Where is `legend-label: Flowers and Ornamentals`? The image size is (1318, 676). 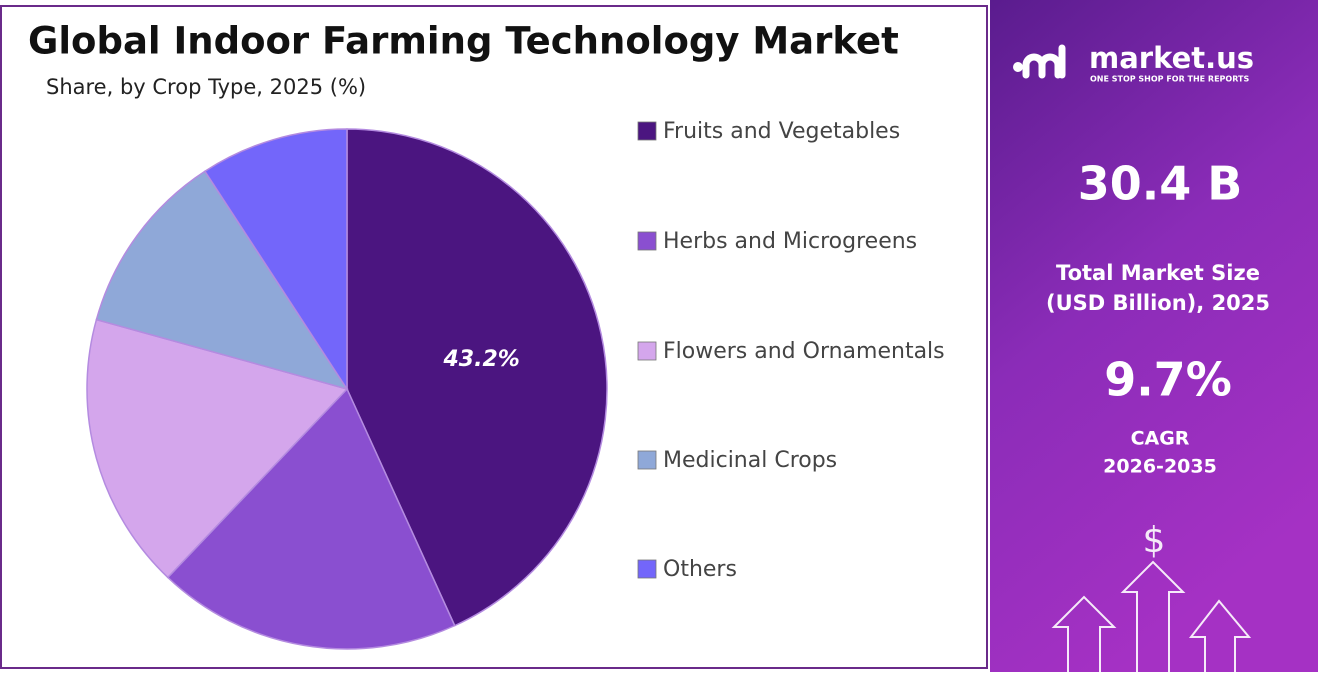
legend-label: Flowers and Ornamentals is located at coordinates (804, 351).